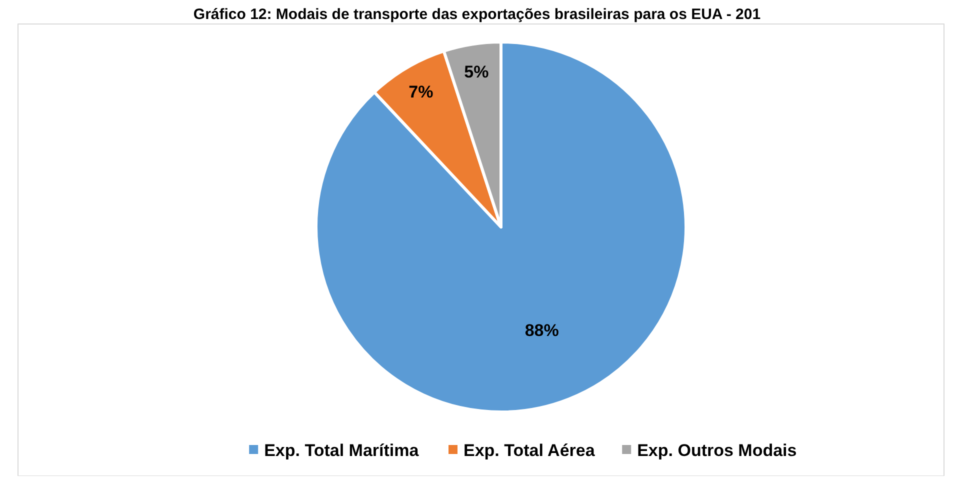  I want to click on data-label: 5%, so click(476, 72).